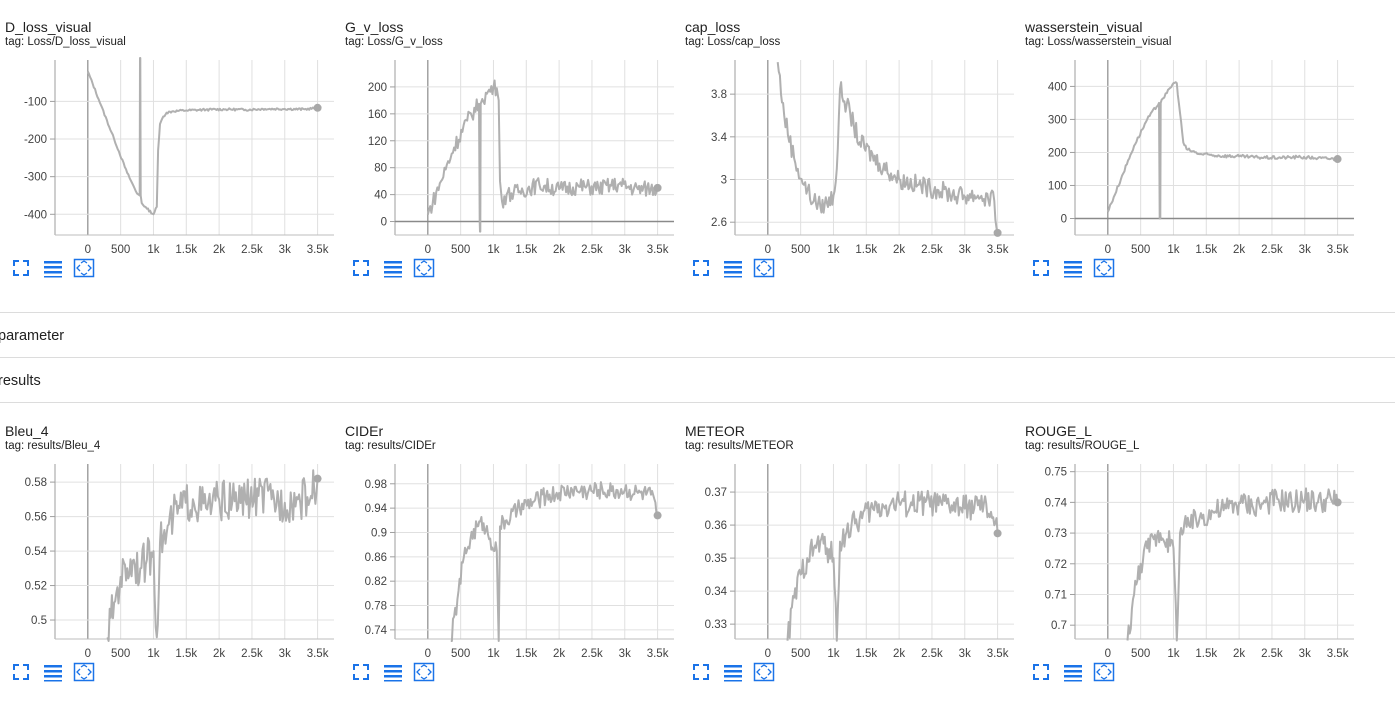 Image resolution: width=1395 pixels, height=702 pixels. Describe the element at coordinates (733, 42) in the screenshot. I see `chart-tag: tag: Loss/cap_loss` at that location.